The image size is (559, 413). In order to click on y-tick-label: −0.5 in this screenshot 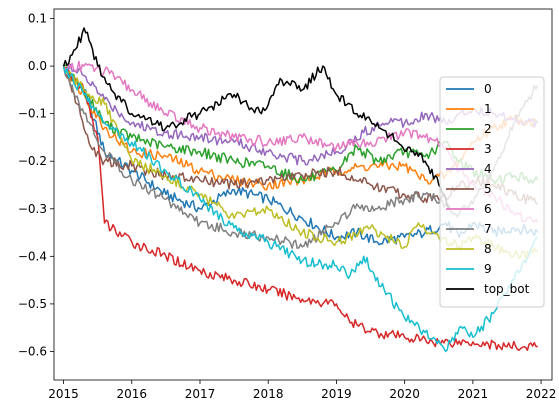, I will do `click(32, 304)`.